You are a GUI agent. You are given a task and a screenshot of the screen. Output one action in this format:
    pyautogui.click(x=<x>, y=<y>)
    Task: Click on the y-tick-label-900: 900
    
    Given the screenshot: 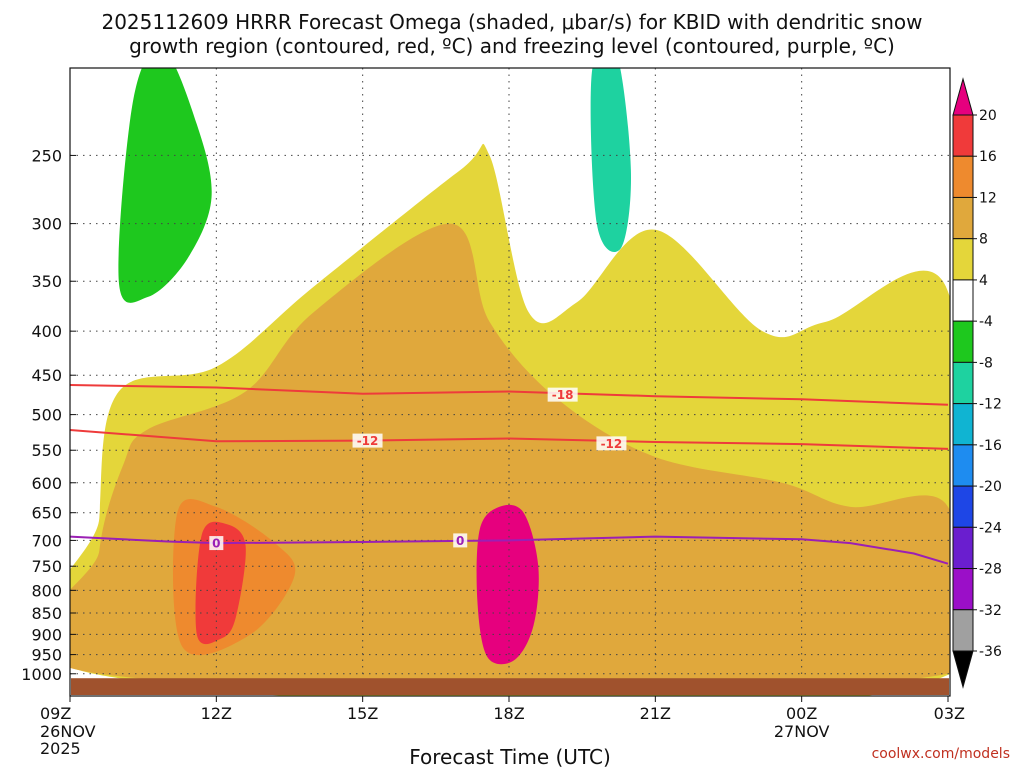 What is the action you would take?
    pyautogui.click(x=46, y=634)
    